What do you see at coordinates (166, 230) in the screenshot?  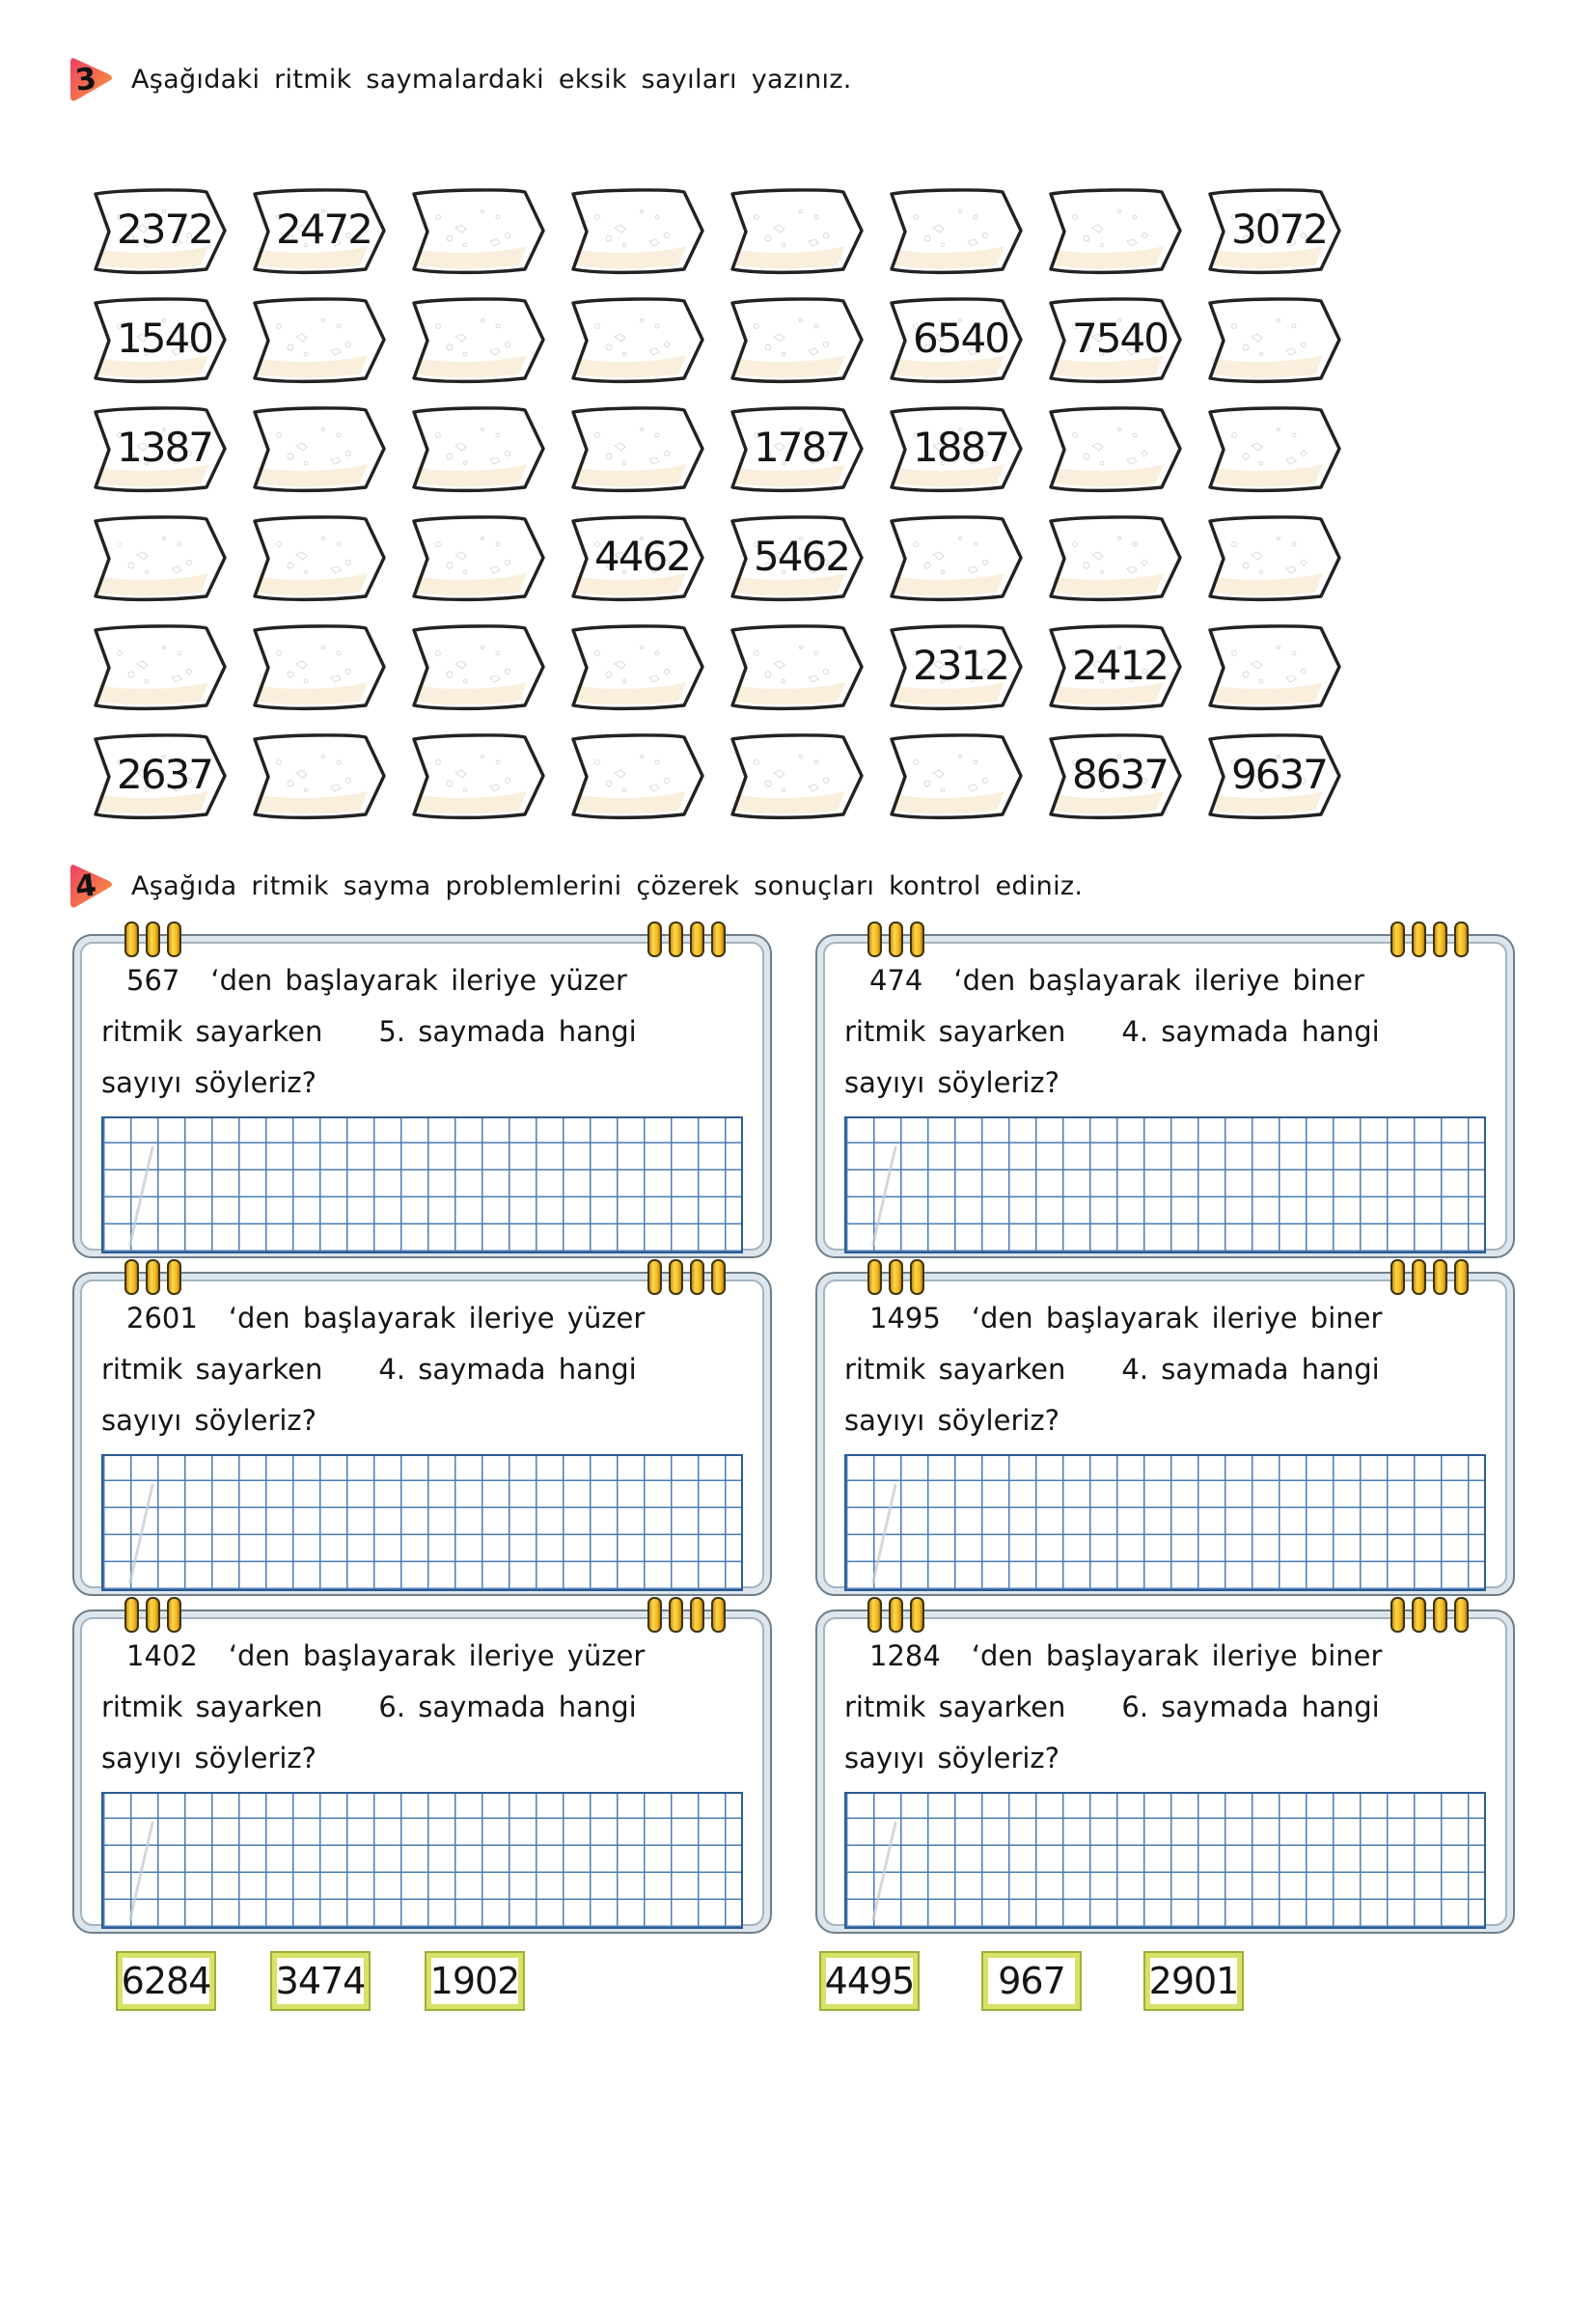 I see `cell-number: 2372` at bounding box center [166, 230].